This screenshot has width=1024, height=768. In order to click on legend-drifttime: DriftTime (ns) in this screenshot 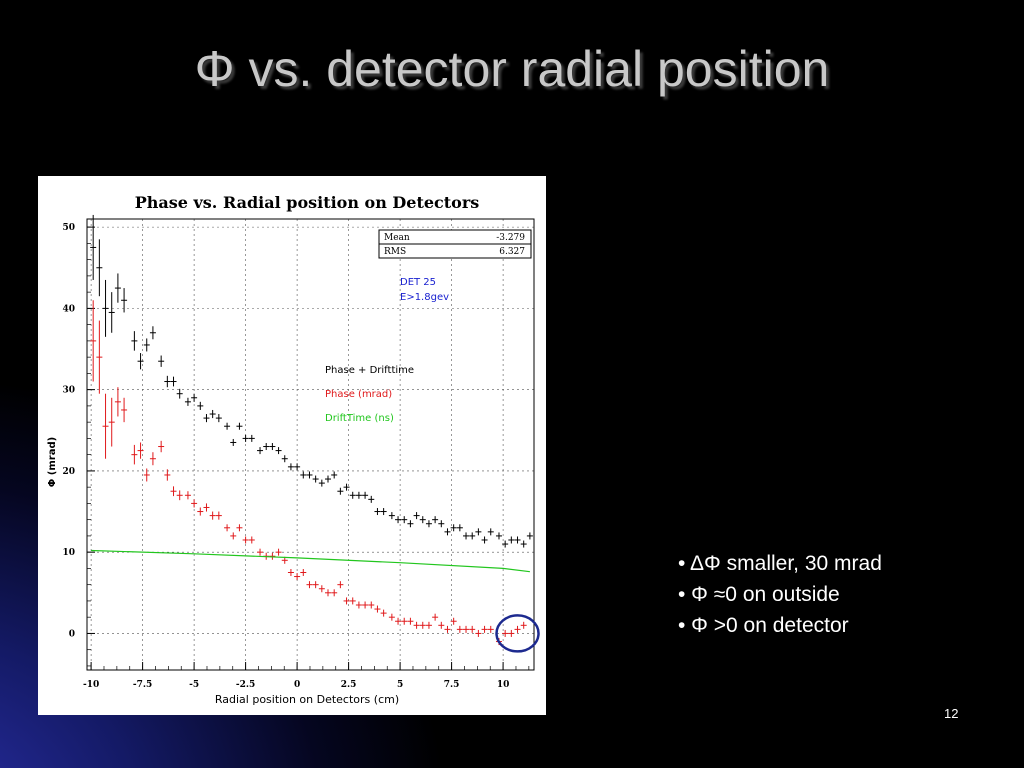, I will do `click(359, 418)`.